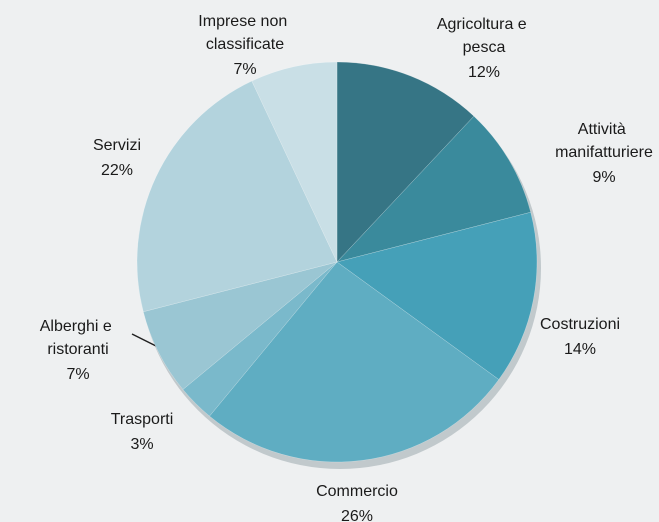 The width and height of the screenshot is (659, 522). What do you see at coordinates (604, 141) in the screenshot?
I see `slice-label: Attività manifatturiere` at bounding box center [604, 141].